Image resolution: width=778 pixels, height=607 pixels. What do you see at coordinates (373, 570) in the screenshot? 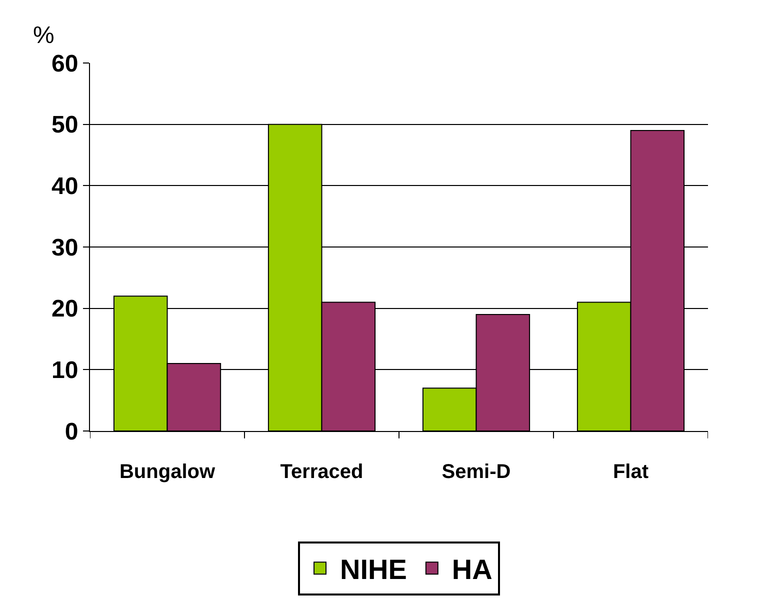
I see `legend-label: NIHE` at bounding box center [373, 570].